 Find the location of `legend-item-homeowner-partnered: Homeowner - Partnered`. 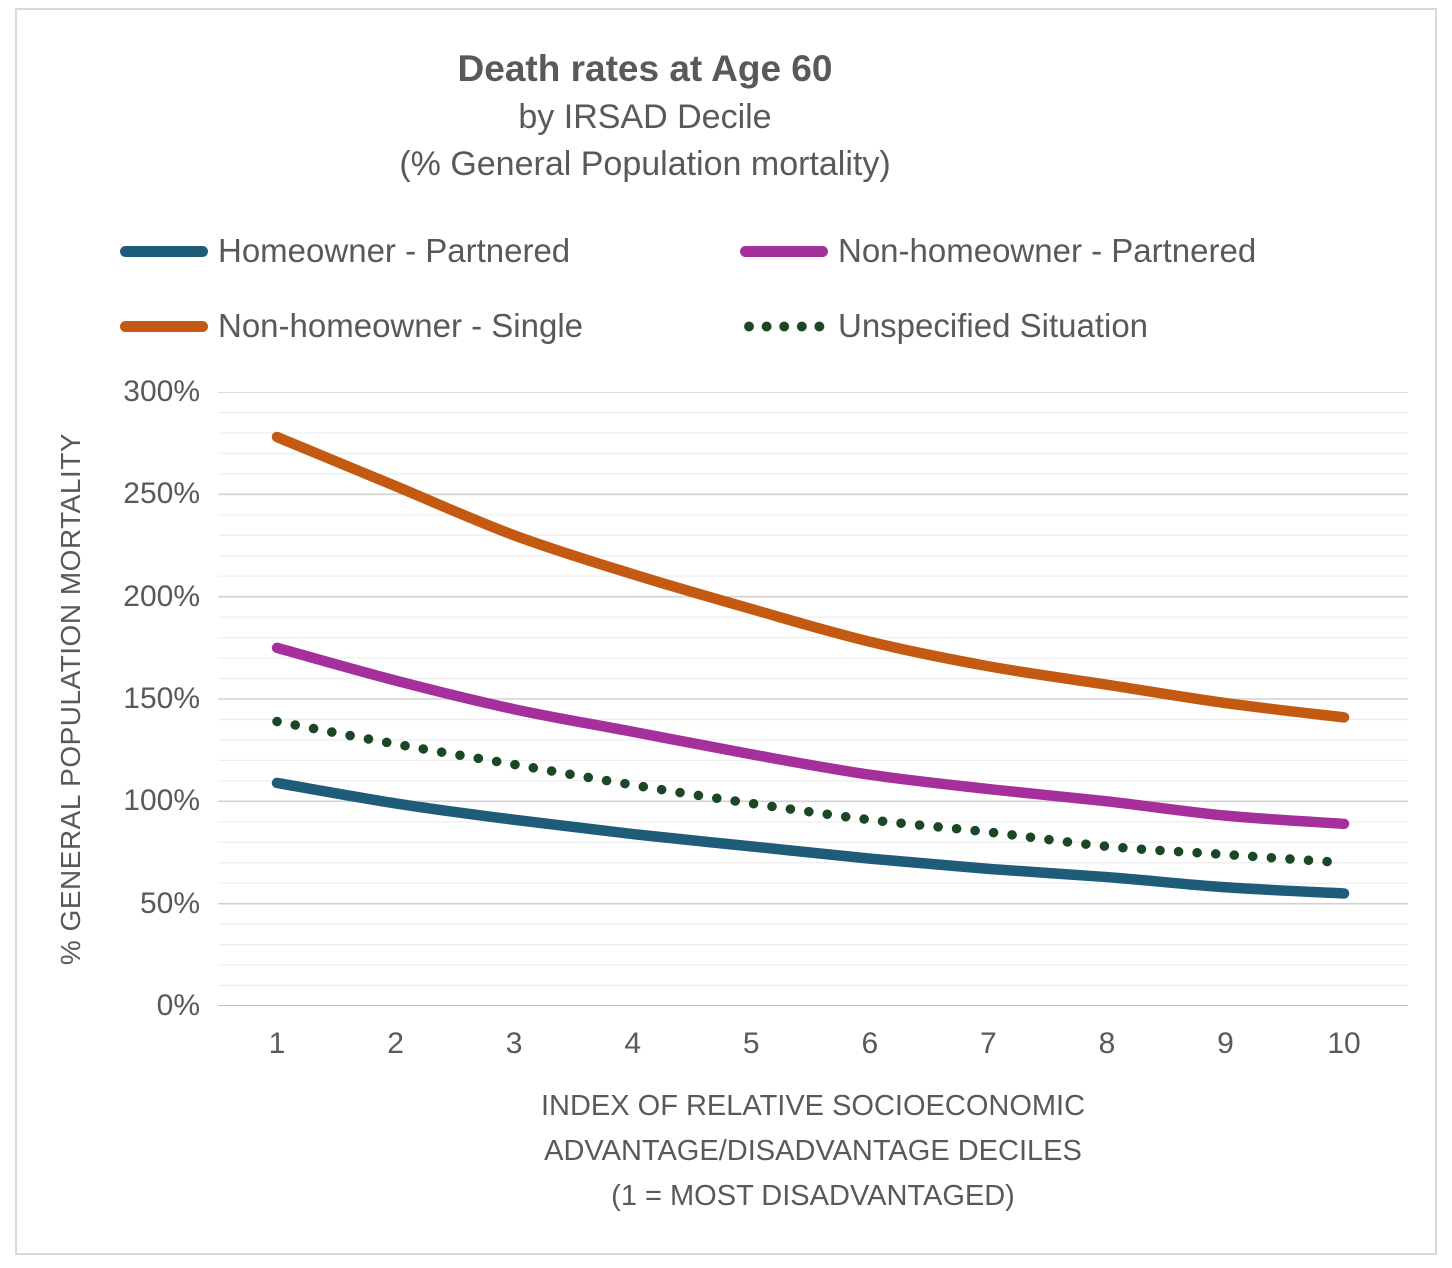

legend-item-homeowner-partnered: Homeowner - Partnered is located at coordinates (345, 250).